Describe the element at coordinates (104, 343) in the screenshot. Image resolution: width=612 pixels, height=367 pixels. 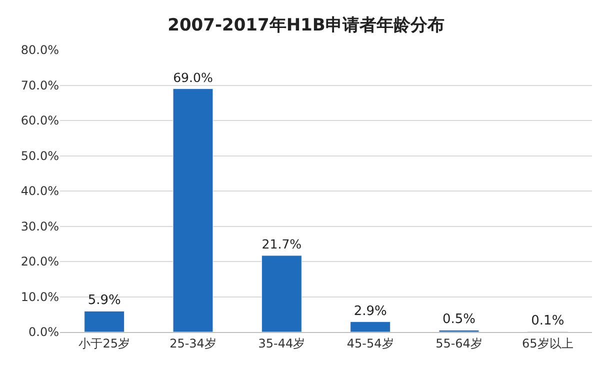
I see `x-tick-label: 小于25岁` at that location.